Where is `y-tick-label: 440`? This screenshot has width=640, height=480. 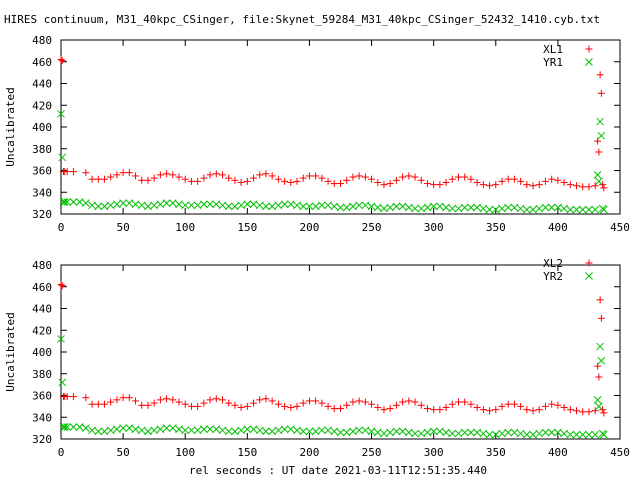
y-tick-label: 440 is located at coordinates (42, 84).